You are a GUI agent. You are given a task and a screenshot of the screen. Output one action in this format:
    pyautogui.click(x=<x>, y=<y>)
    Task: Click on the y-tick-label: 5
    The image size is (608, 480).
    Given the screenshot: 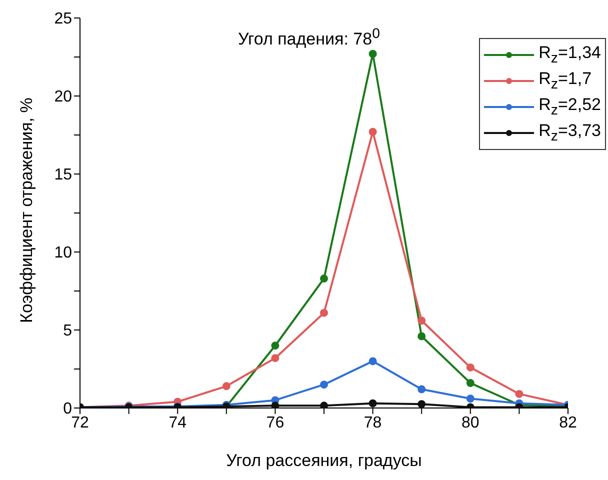 What is the action you would take?
    pyautogui.click(x=67, y=331)
    